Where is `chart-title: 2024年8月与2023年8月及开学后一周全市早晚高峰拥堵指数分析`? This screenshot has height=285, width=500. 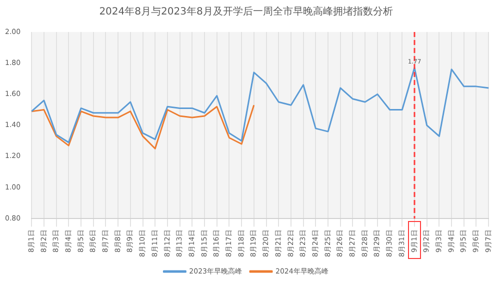
chart-title: 2024年8月与2023年8月及开学后一周全市早晚高峰拥堵指数分析 is located at coordinates (246, 12).